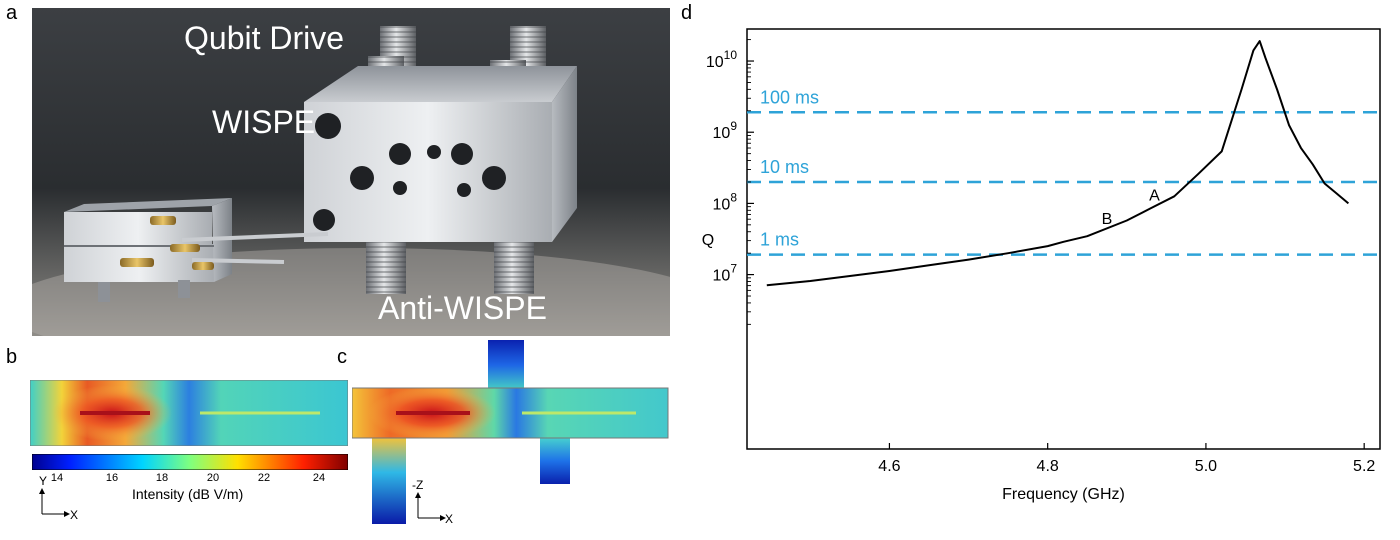  Describe the element at coordinates (1063, 494) in the screenshot. I see `x-axis-label: Frequency (GHz)` at that location.